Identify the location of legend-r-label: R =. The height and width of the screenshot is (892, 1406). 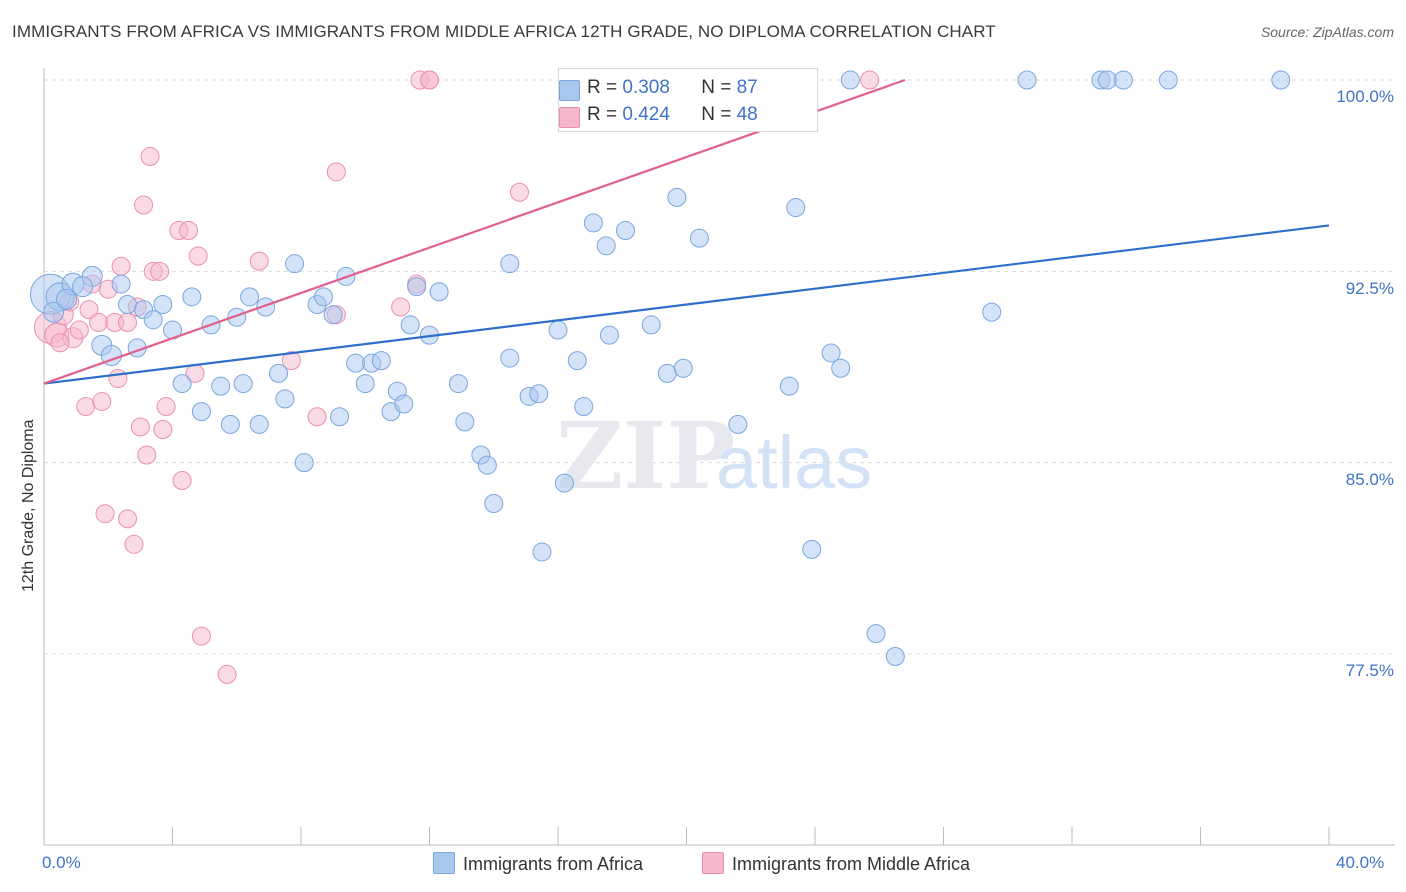
(605, 114).